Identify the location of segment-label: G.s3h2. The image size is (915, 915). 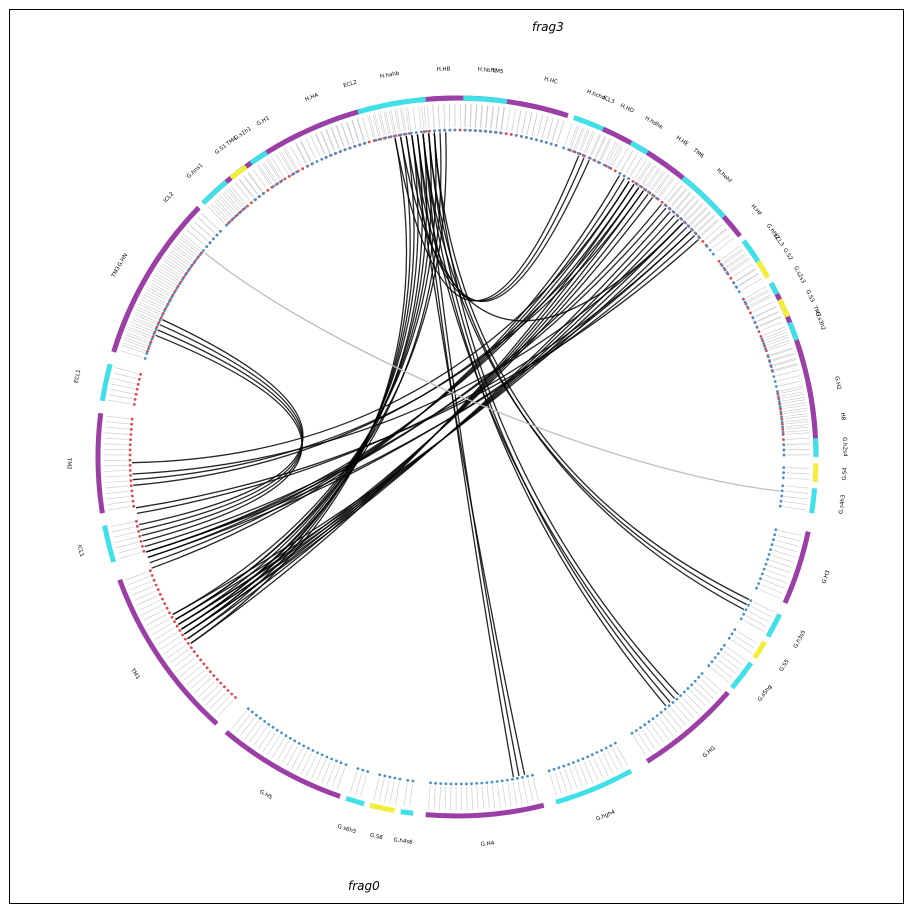
(820, 321).